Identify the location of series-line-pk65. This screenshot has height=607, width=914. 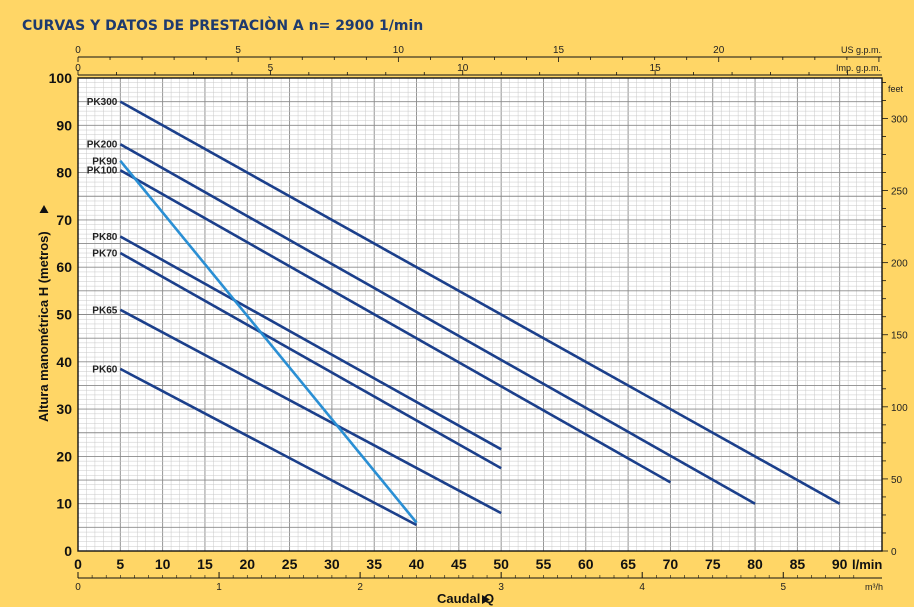
(310, 411).